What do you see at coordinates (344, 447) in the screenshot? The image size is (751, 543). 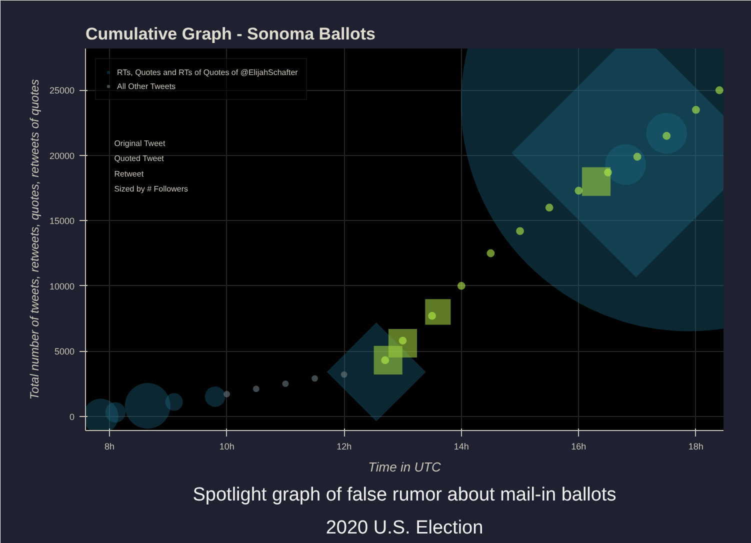 I see `x-tick-label: 12h` at bounding box center [344, 447].